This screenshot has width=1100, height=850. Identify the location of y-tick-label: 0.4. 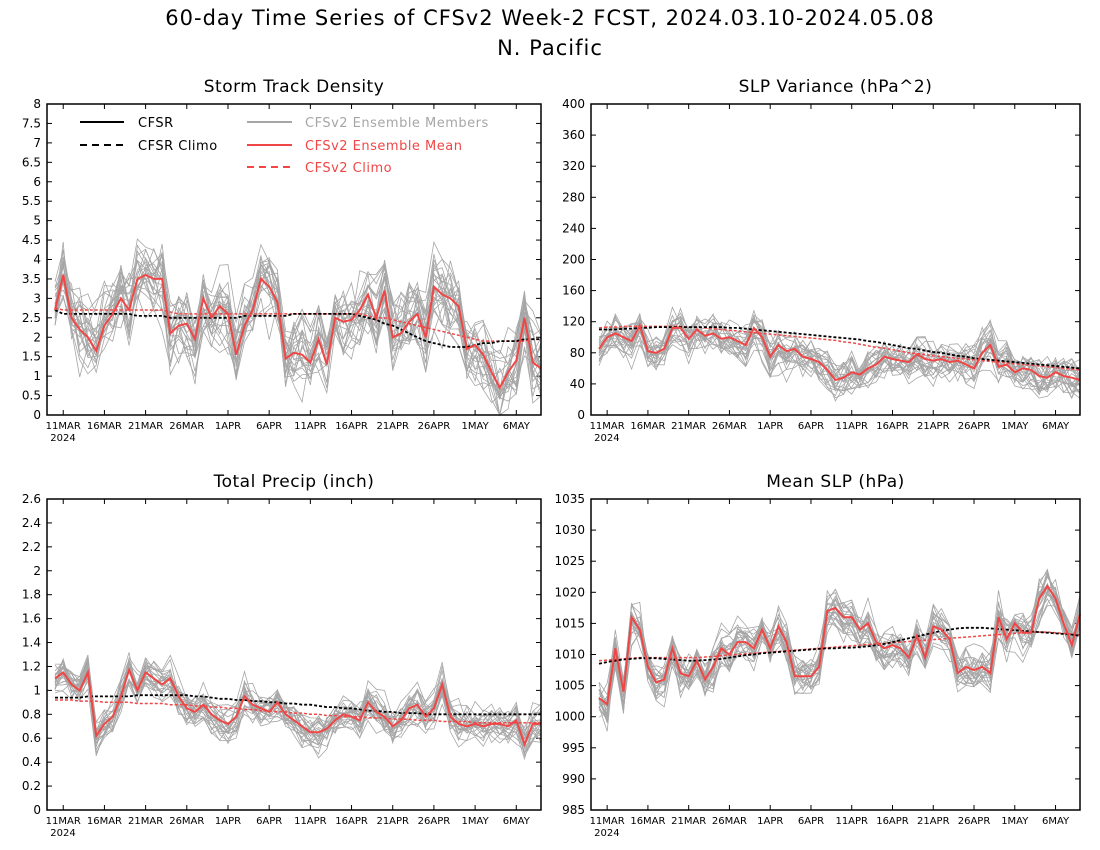
(31, 762).